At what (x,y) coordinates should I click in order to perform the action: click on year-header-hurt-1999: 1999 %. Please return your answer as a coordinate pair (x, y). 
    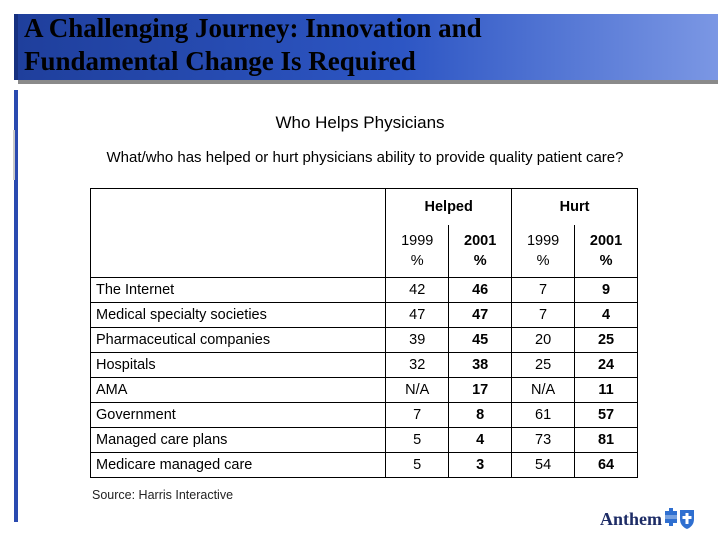
    Looking at the image, I should click on (543, 251).